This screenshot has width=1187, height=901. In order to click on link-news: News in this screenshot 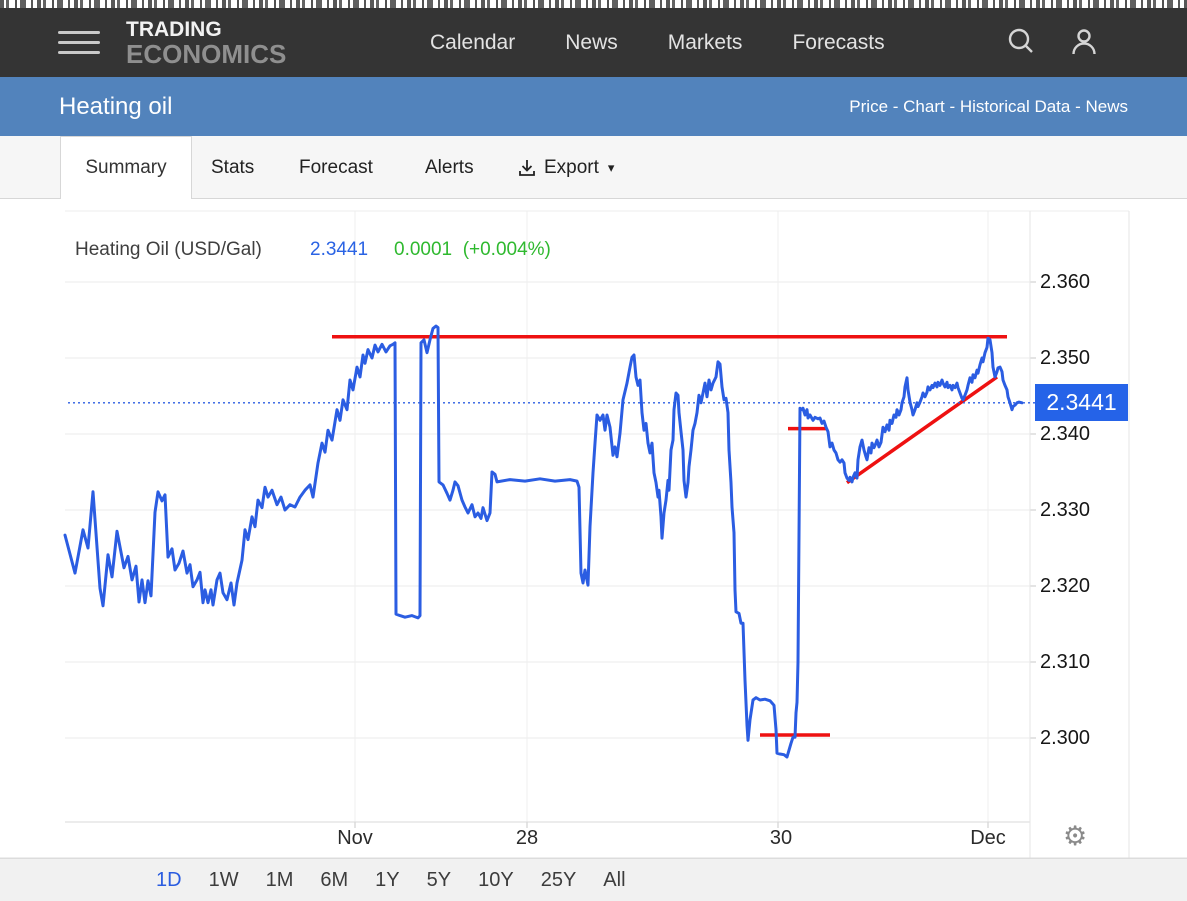, I will do `click(1106, 106)`.